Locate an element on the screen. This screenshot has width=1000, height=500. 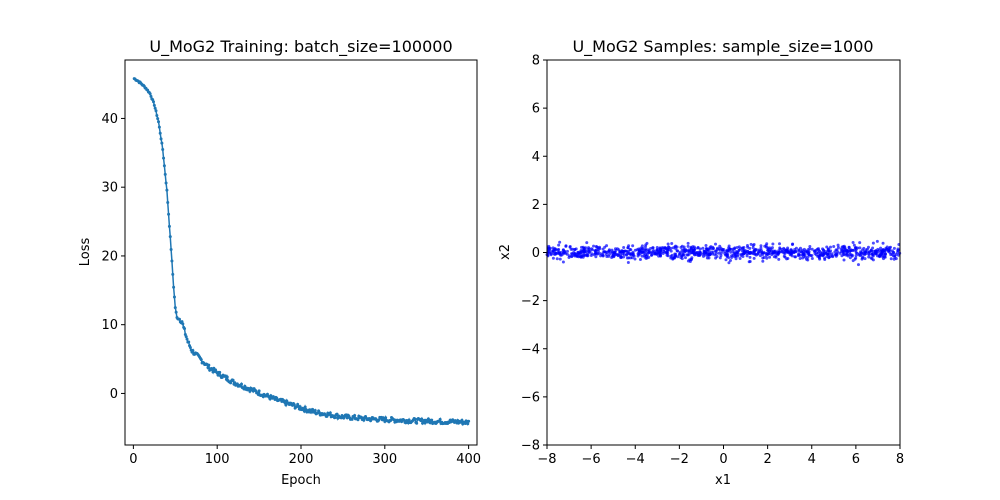
samples-y-tick-label: 4 is located at coordinates (536, 157).